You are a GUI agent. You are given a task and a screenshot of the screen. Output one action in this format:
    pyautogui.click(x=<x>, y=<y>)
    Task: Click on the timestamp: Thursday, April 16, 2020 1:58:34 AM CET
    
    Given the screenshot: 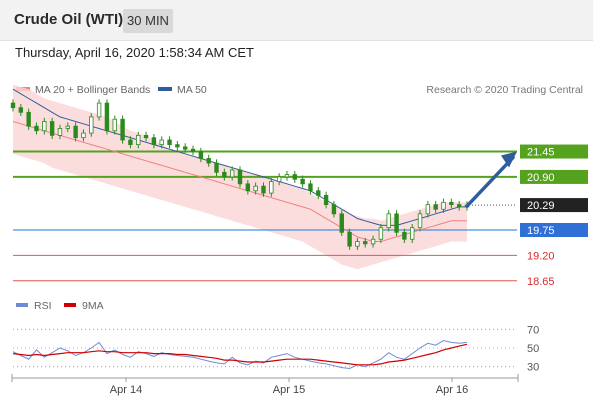 What is the action you would take?
    pyautogui.click(x=134, y=52)
    